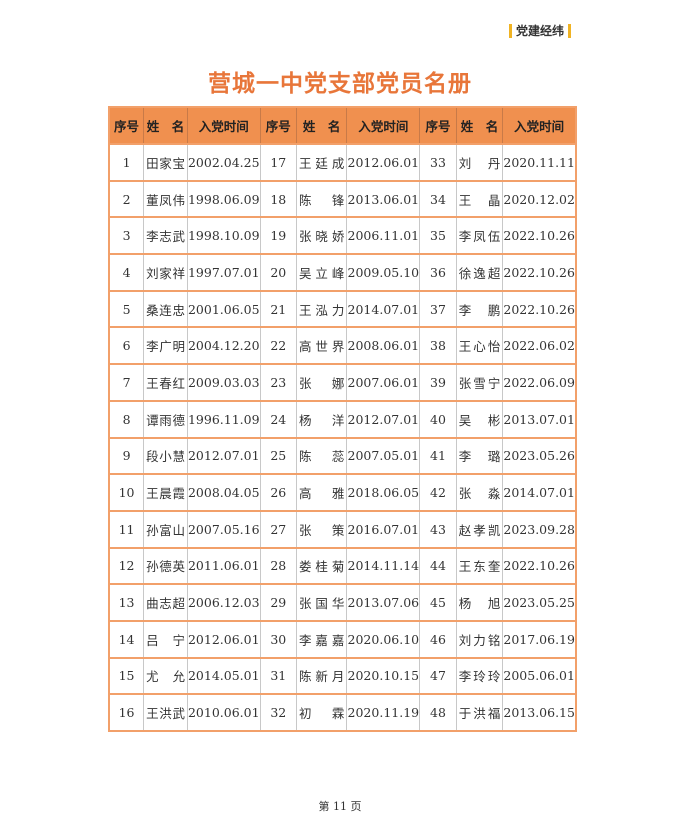 This screenshot has width=680, height=839. What do you see at coordinates (223, 492) in the screenshot?
I see `date-cell: 2008.04.05` at bounding box center [223, 492].